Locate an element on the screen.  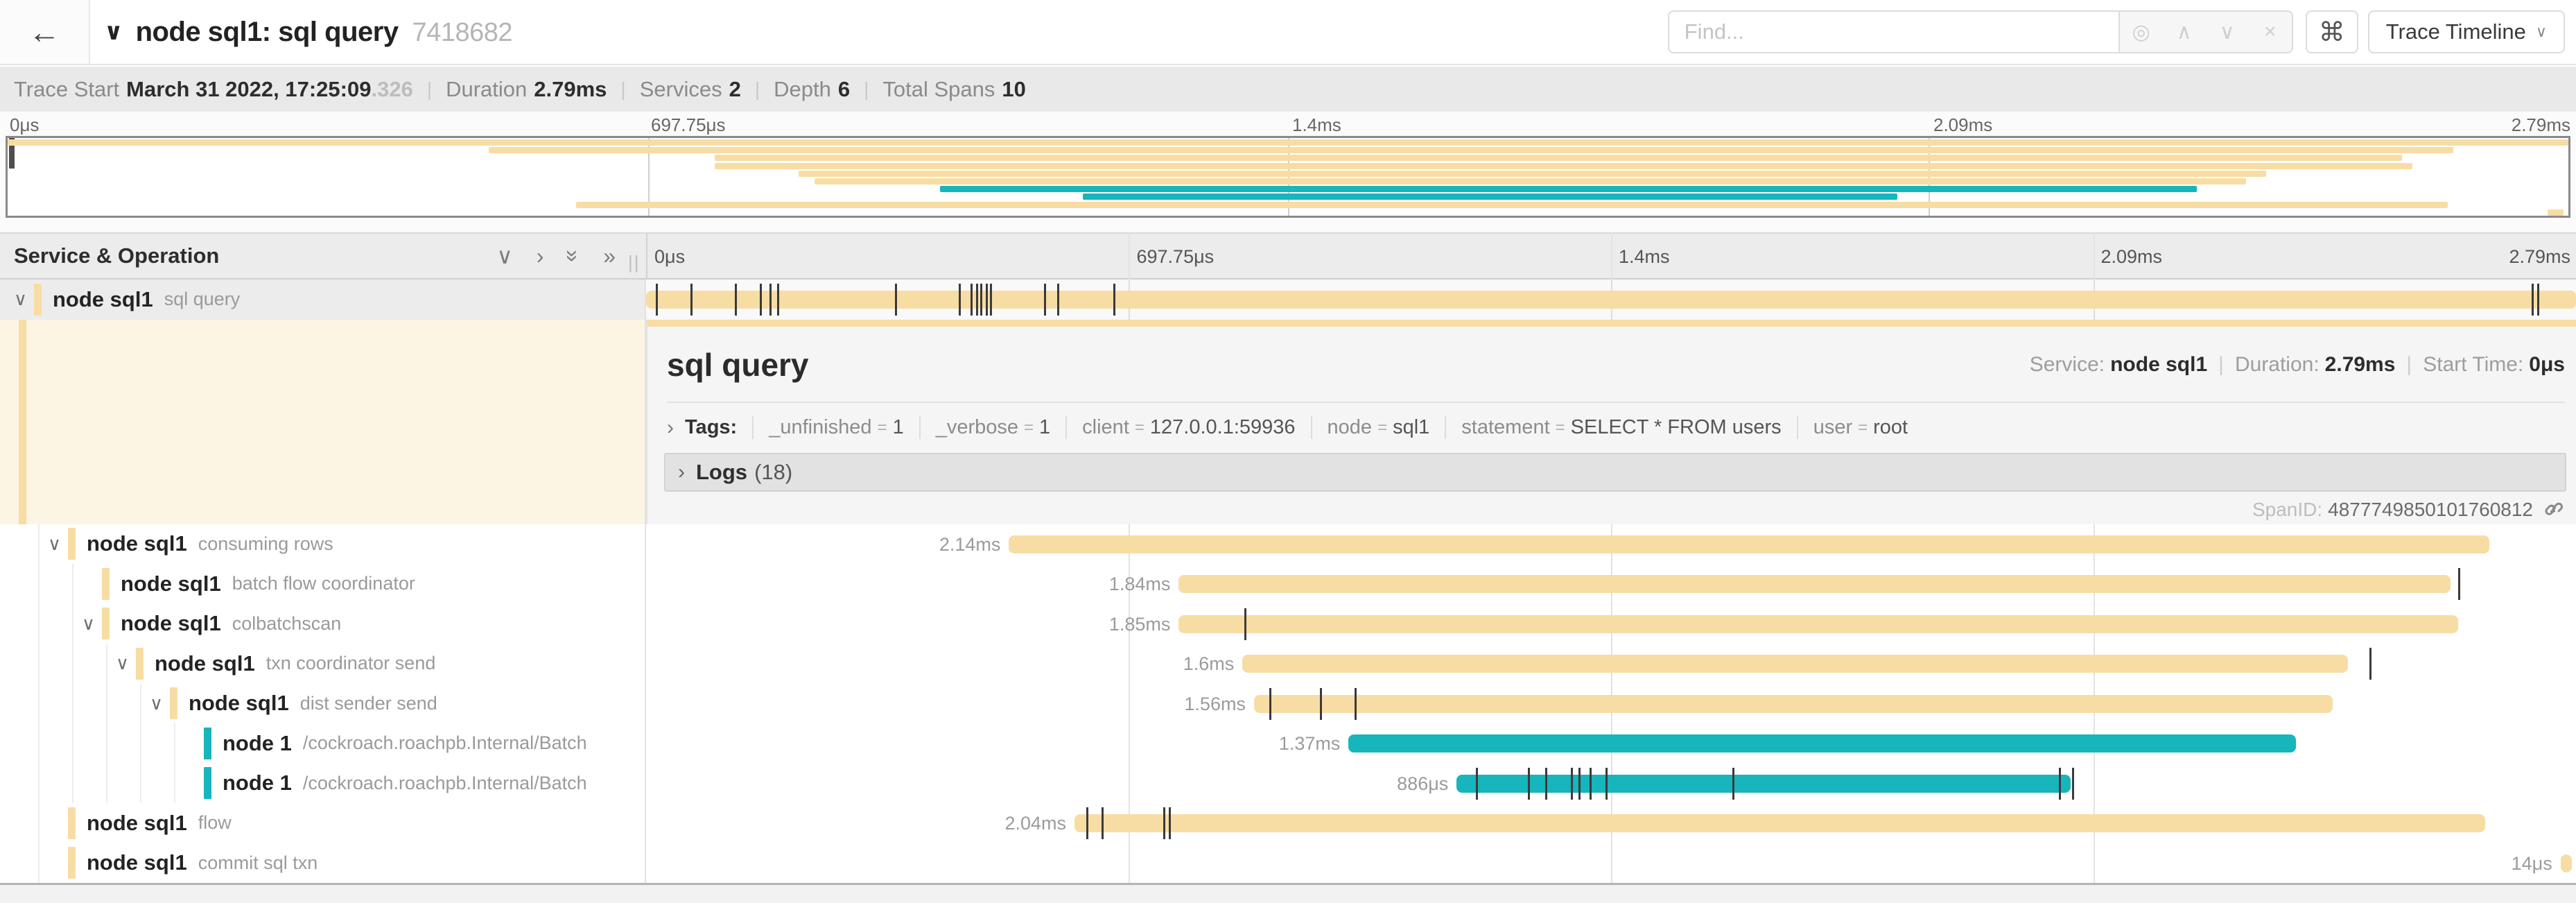
minimap-span-bar is located at coordinates (1288, 142).